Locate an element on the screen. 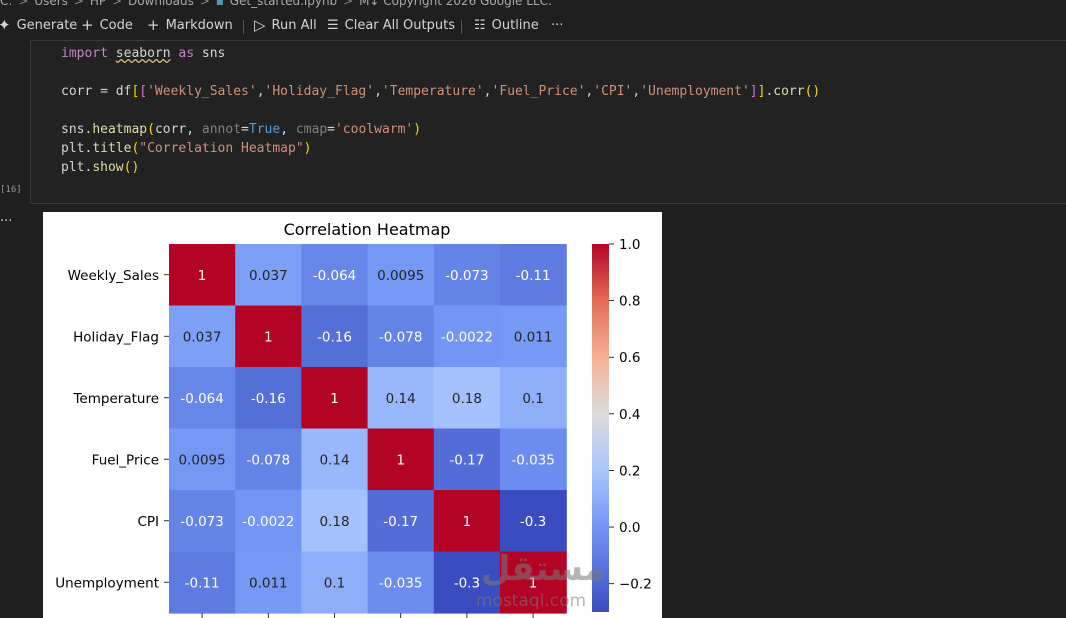 This screenshot has width=1066, height=618. breadcrumb-item: HP is located at coordinates (98, 4).